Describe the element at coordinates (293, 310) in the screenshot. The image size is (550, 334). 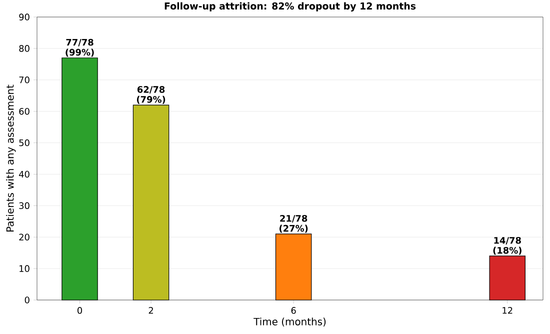
I see `x-tick-label: 6` at that location.